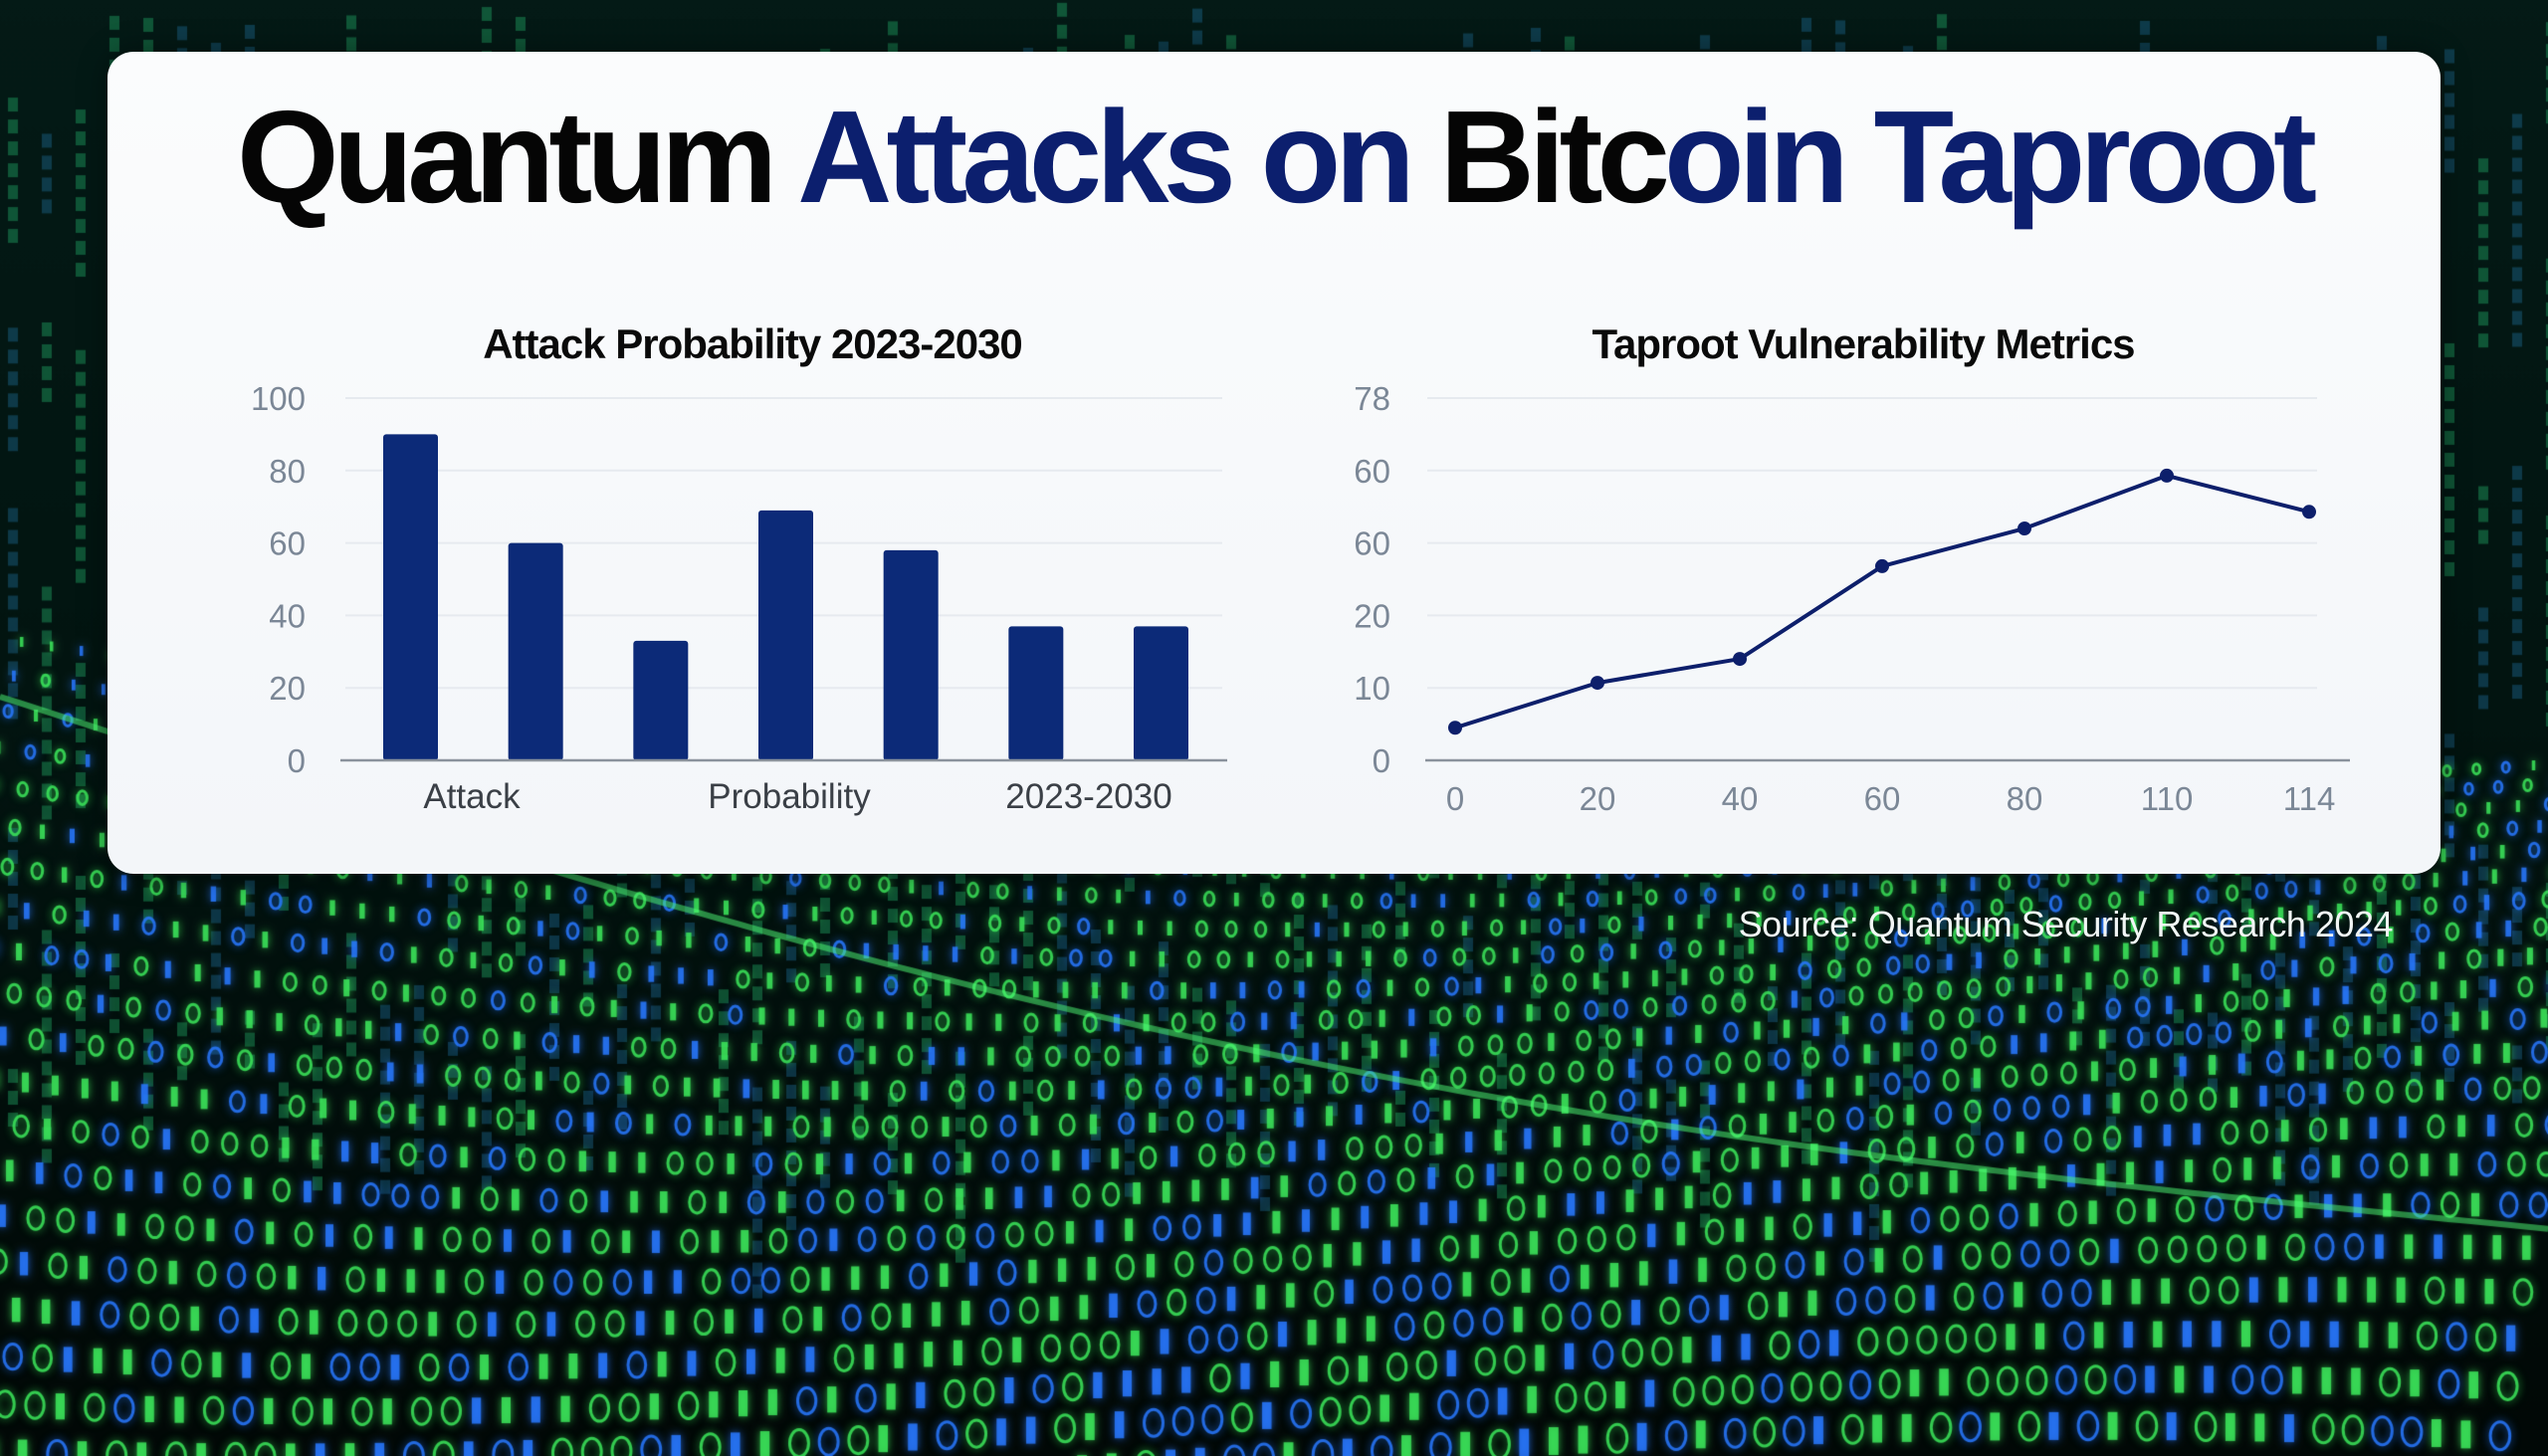 The width and height of the screenshot is (2548, 1456). I want to click on bar-y-tick-label: 20, so click(287, 688).